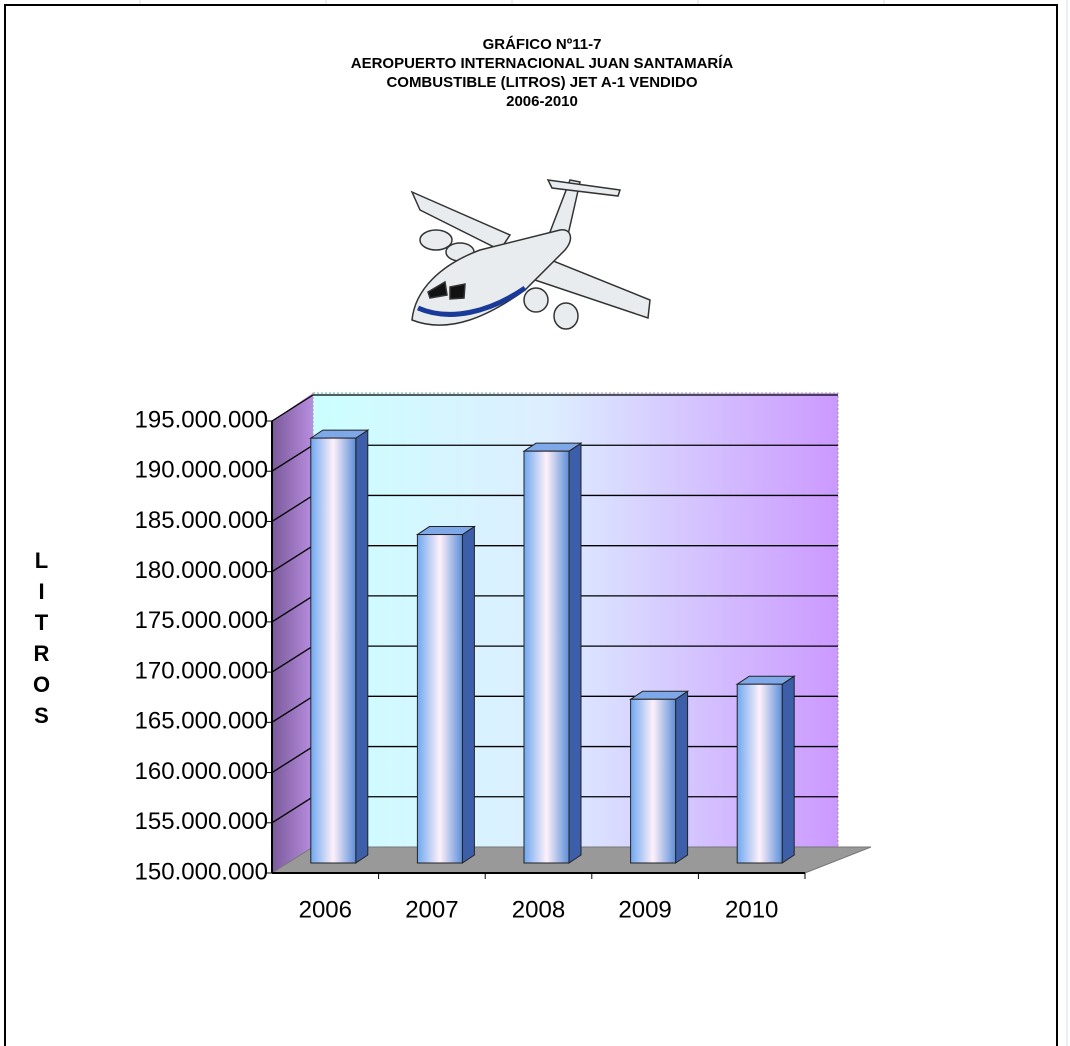 This screenshot has width=1070, height=1046. I want to click on y-tick-label: 190.000.000, so click(201, 470).